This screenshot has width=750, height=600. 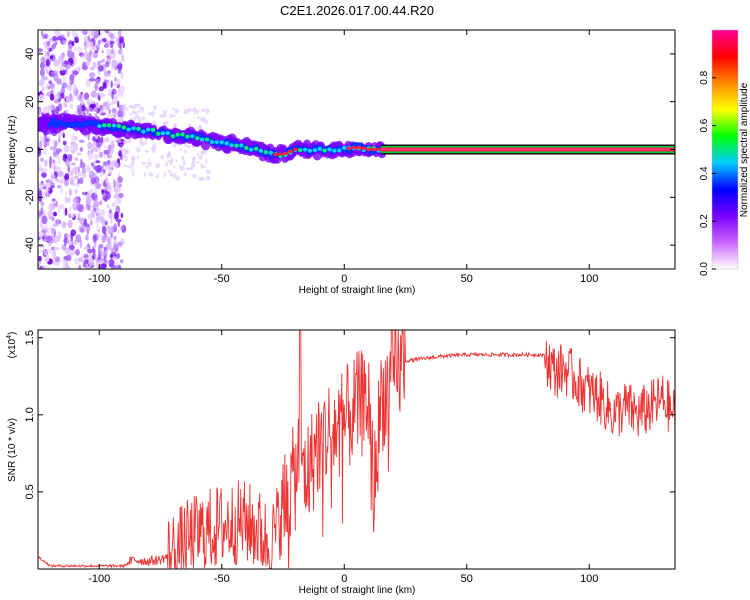 I want to click on spectrogram-noise-layer, so click(x=125, y=149).